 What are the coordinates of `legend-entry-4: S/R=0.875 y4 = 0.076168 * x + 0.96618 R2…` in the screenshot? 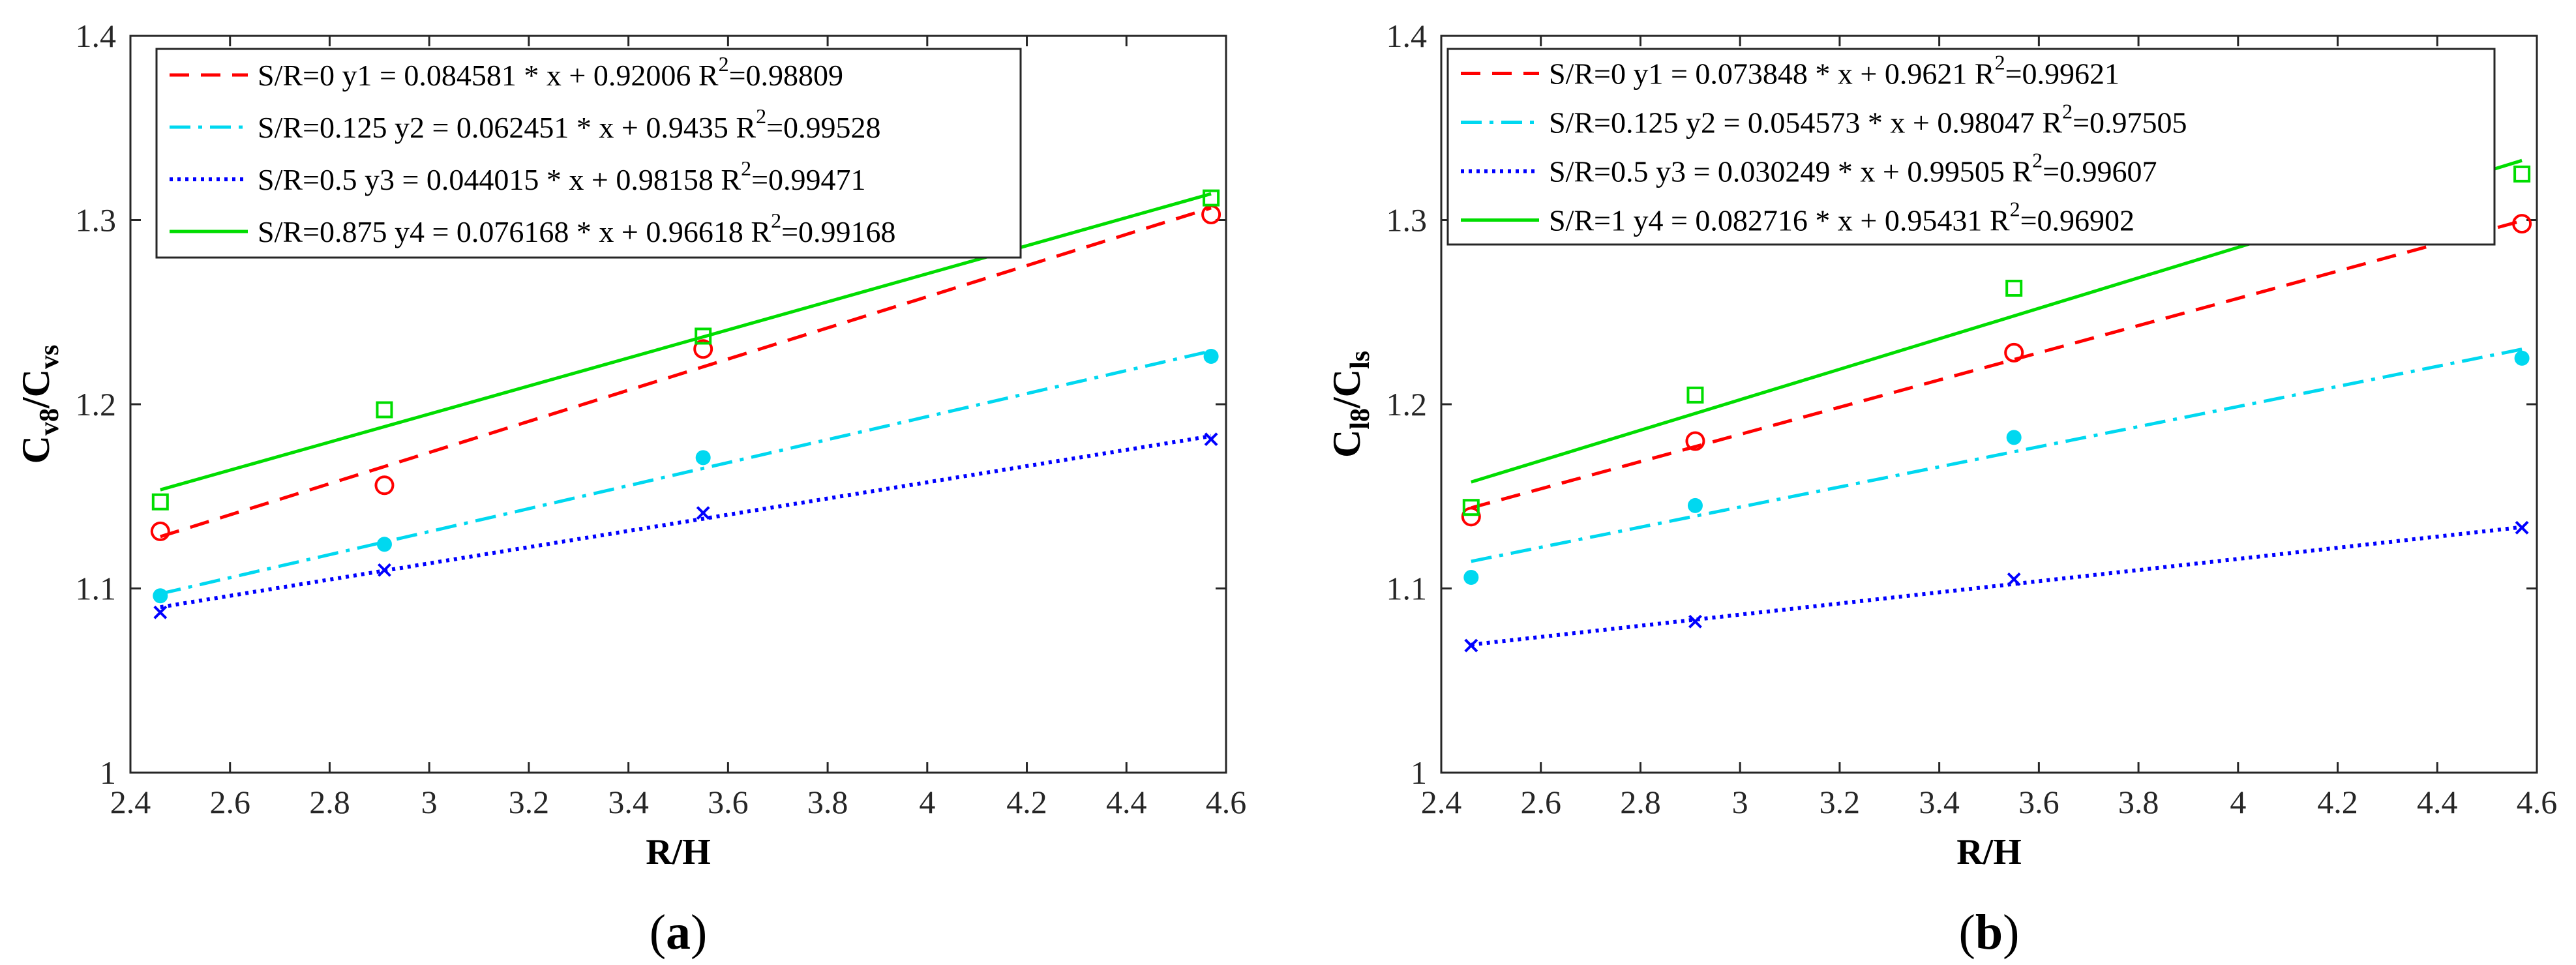 It's located at (577, 228).